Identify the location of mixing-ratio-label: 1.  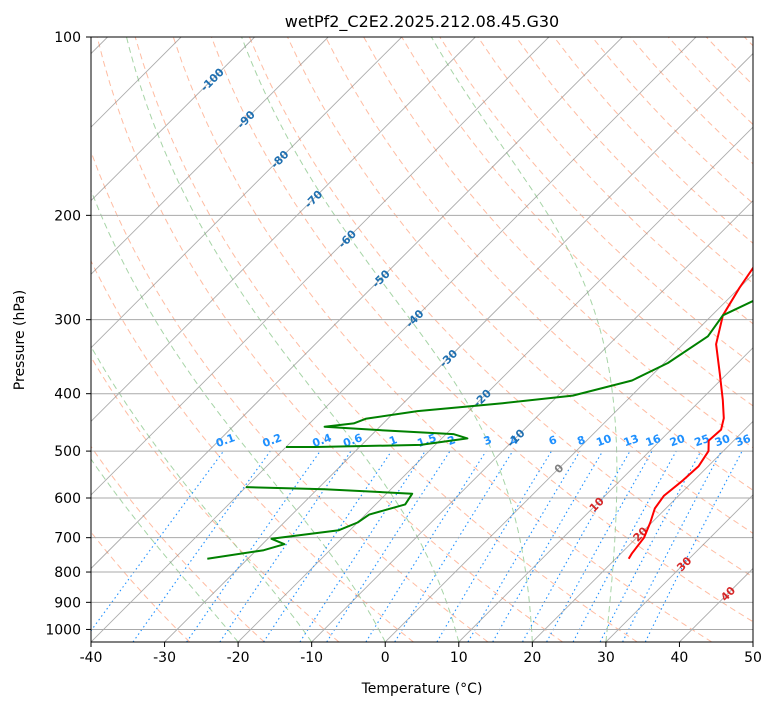
(393, 440).